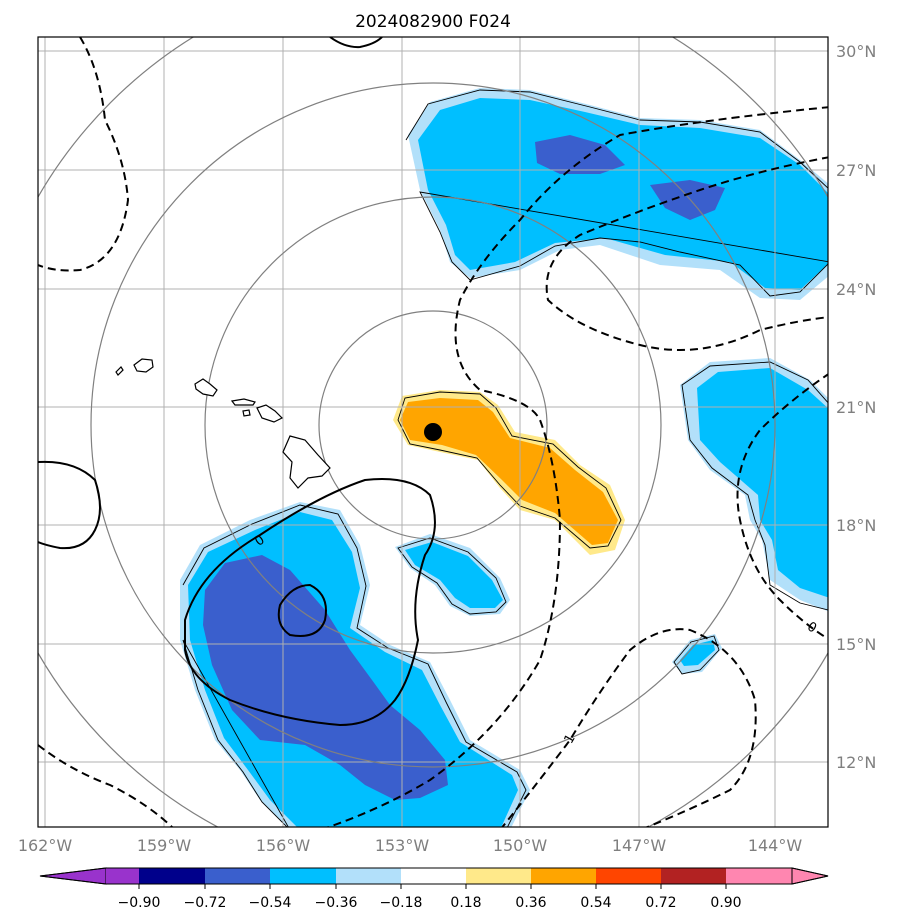  Describe the element at coordinates (629, 727) in the screenshot. I see `contour-dashed-se` at that location.